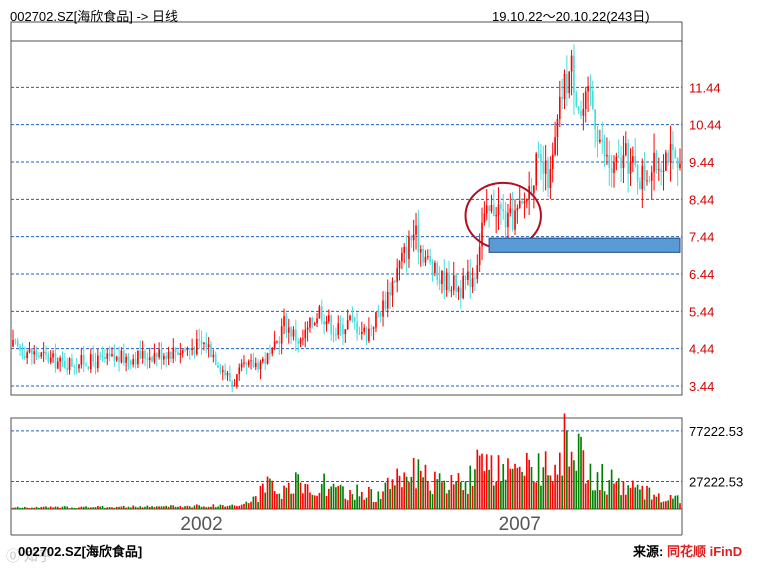 This screenshot has height=569, width=774. What do you see at coordinates (29, 556) in the screenshot?
I see `watermark-text: ⓪ 知乎` at bounding box center [29, 556].